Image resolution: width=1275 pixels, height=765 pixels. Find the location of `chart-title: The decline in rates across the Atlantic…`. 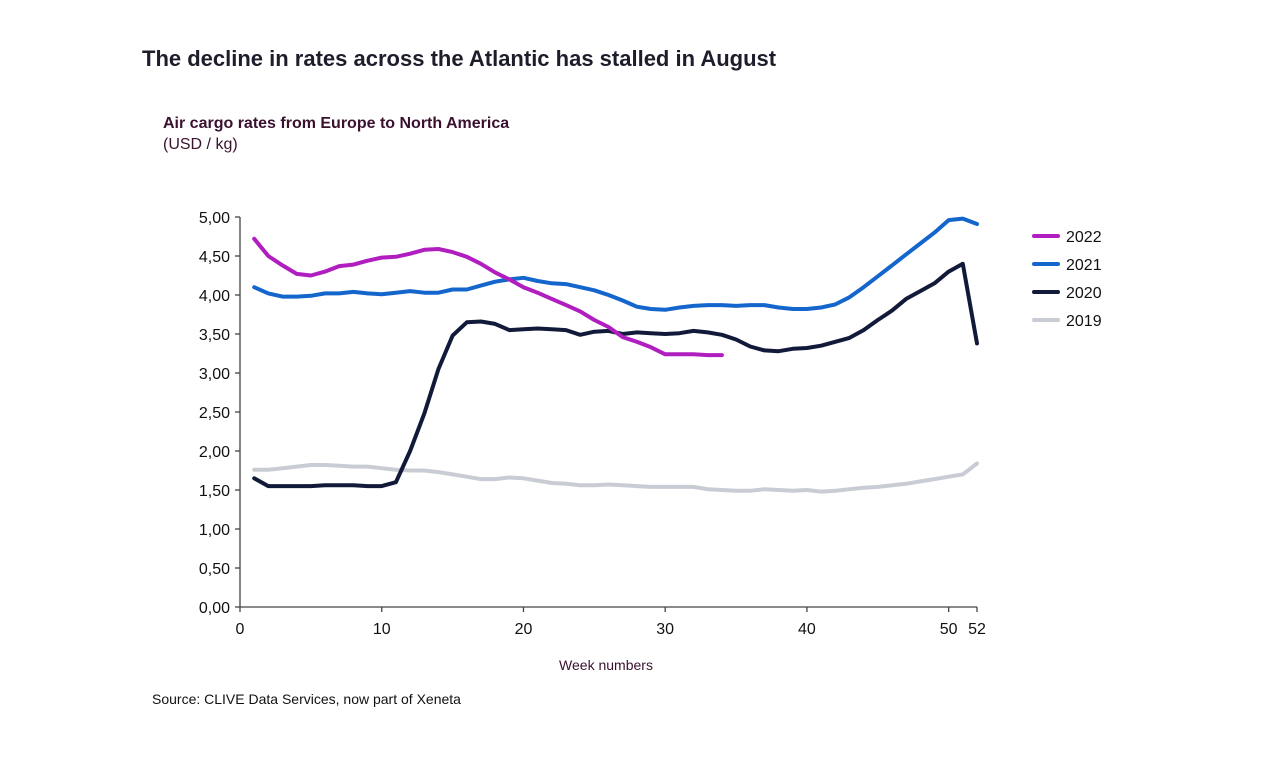

chart-title: The decline in rates across the Atlantic… is located at coordinates (459, 58).